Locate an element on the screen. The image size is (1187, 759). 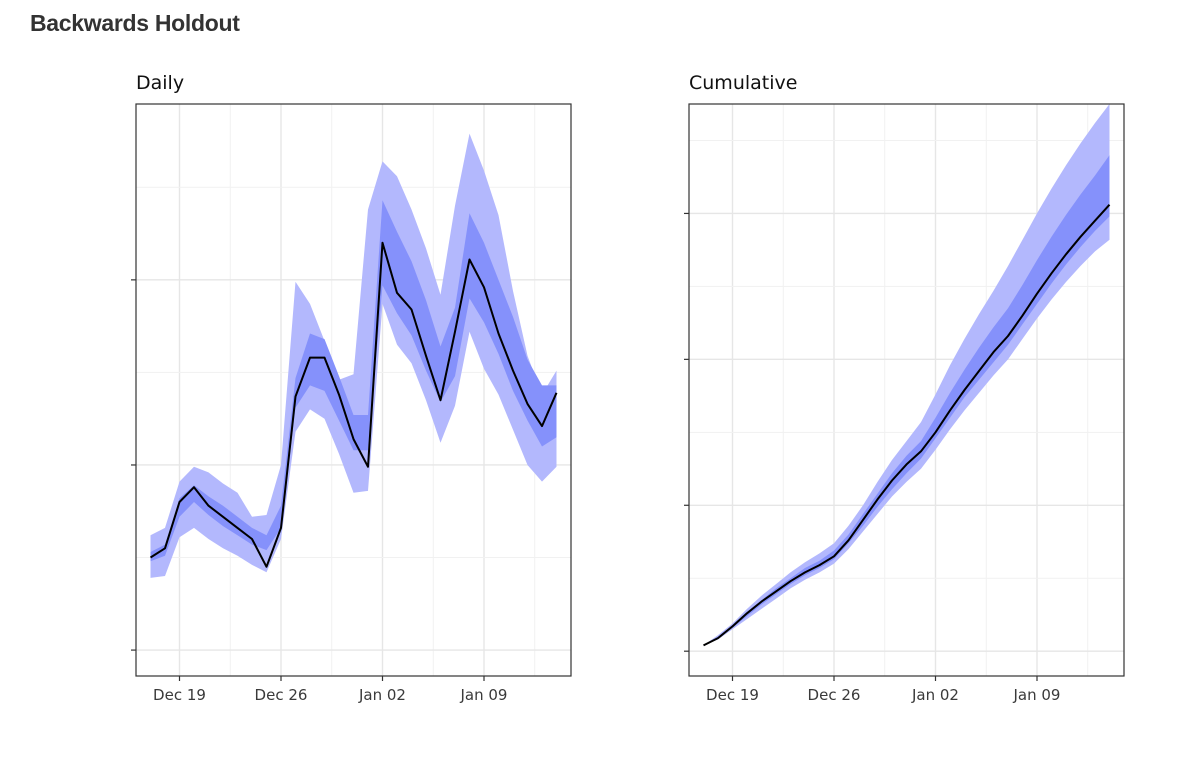
panel-title: Cumulative is located at coordinates (743, 83).